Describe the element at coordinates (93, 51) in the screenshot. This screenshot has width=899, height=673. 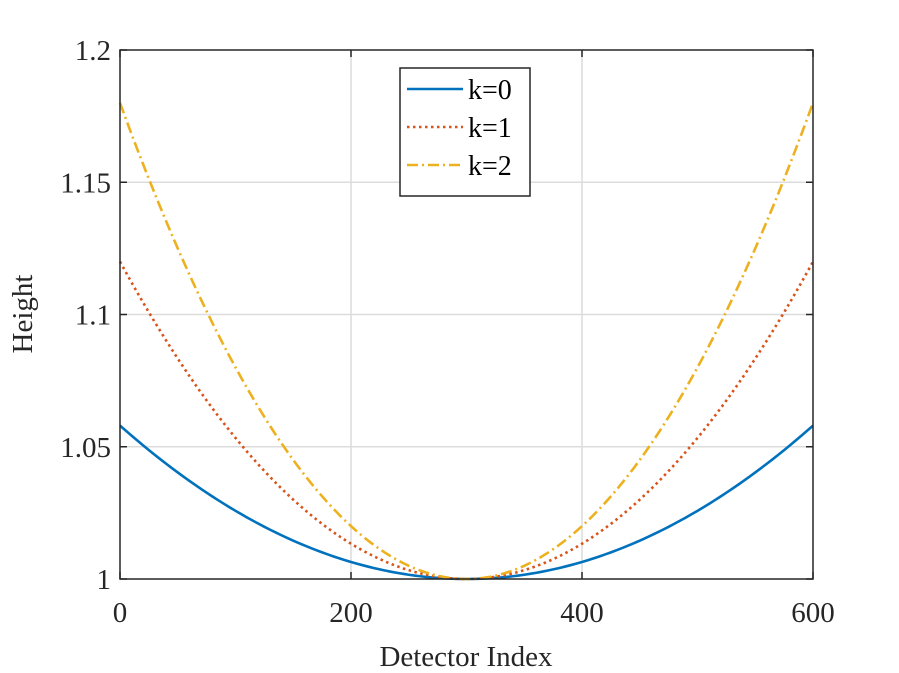
I see `y-tick-label: 1.2` at that location.